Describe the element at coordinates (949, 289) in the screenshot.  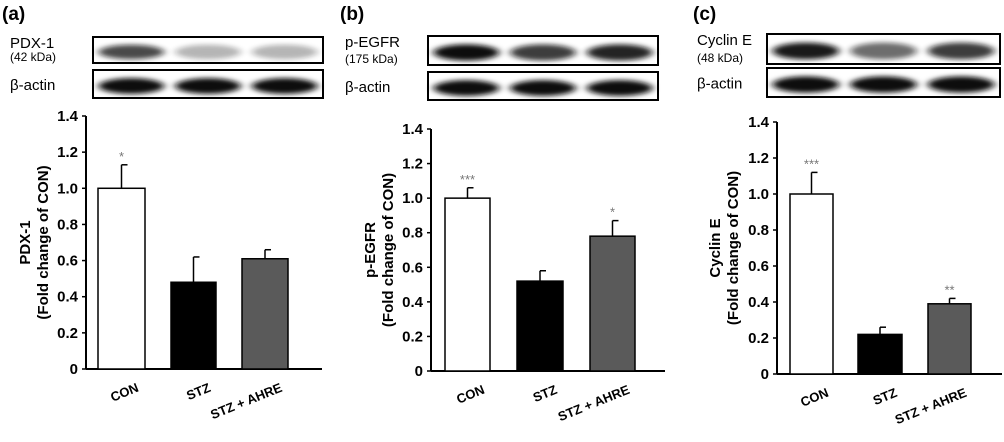
I see `significance-label: **` at that location.